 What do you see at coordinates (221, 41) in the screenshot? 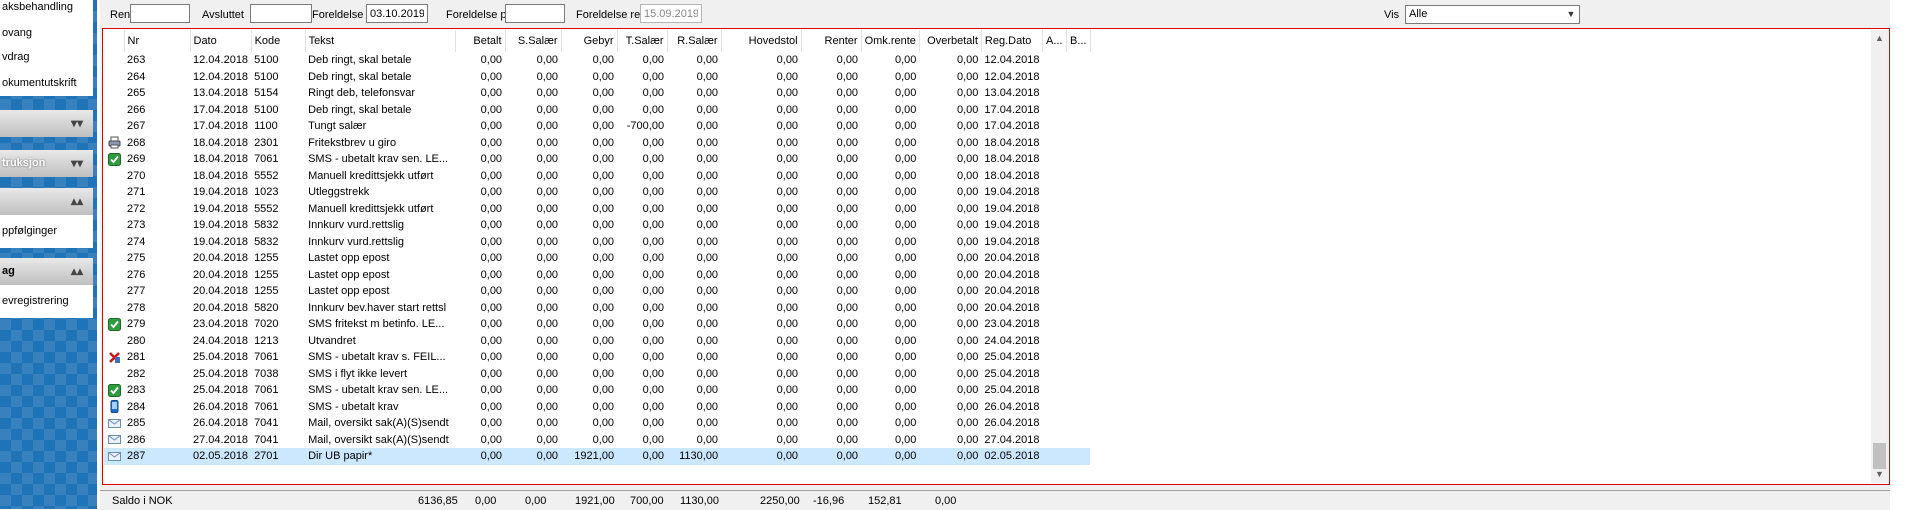
I see `column-header-2: Dato` at bounding box center [221, 41].